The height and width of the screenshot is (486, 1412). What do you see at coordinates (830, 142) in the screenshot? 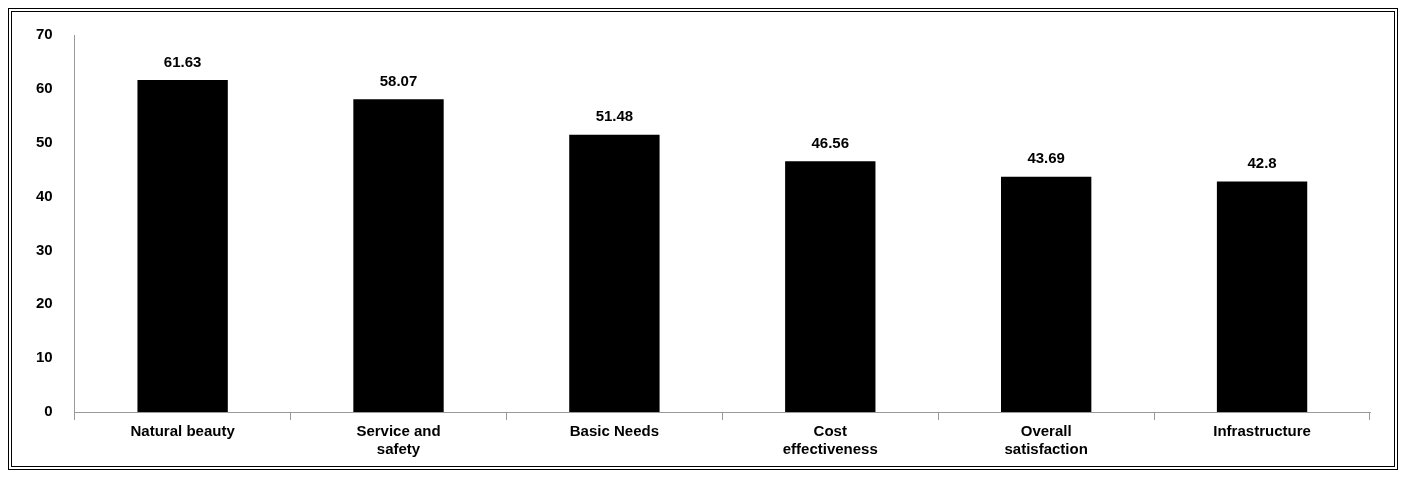
I see `data-label: 46.56` at bounding box center [830, 142].